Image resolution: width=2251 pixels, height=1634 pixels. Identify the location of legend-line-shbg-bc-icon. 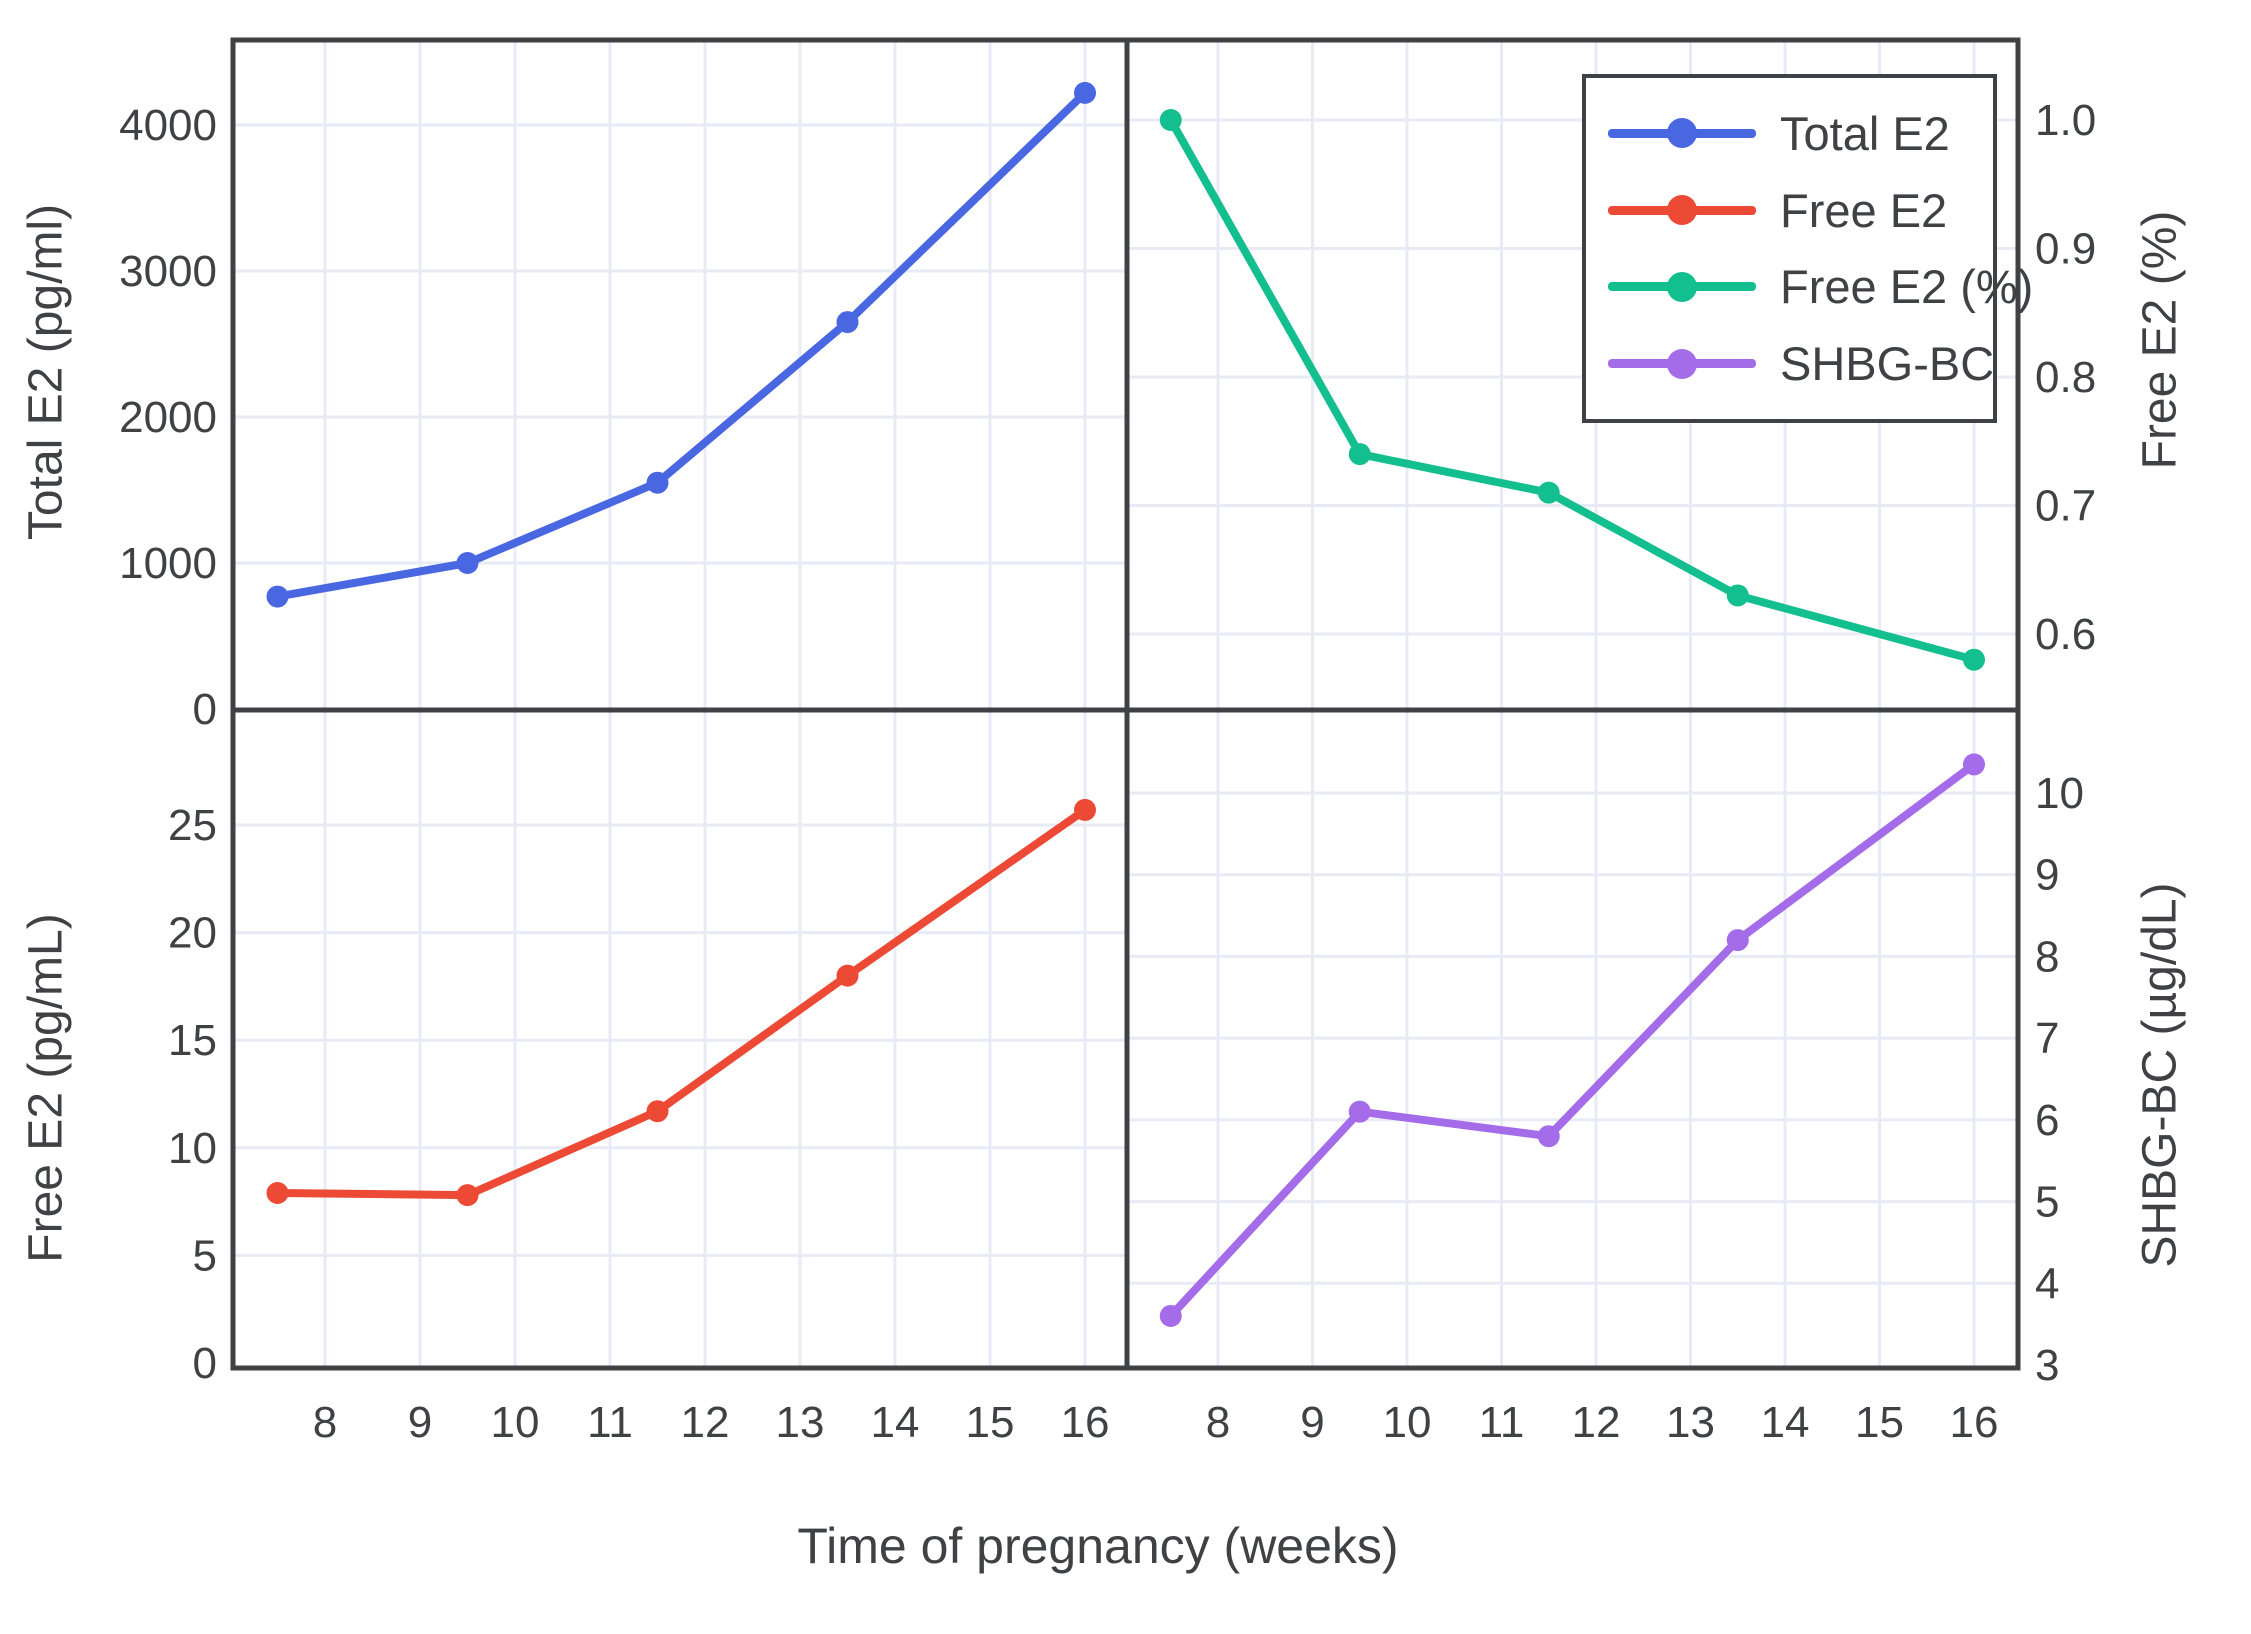
(1682, 363).